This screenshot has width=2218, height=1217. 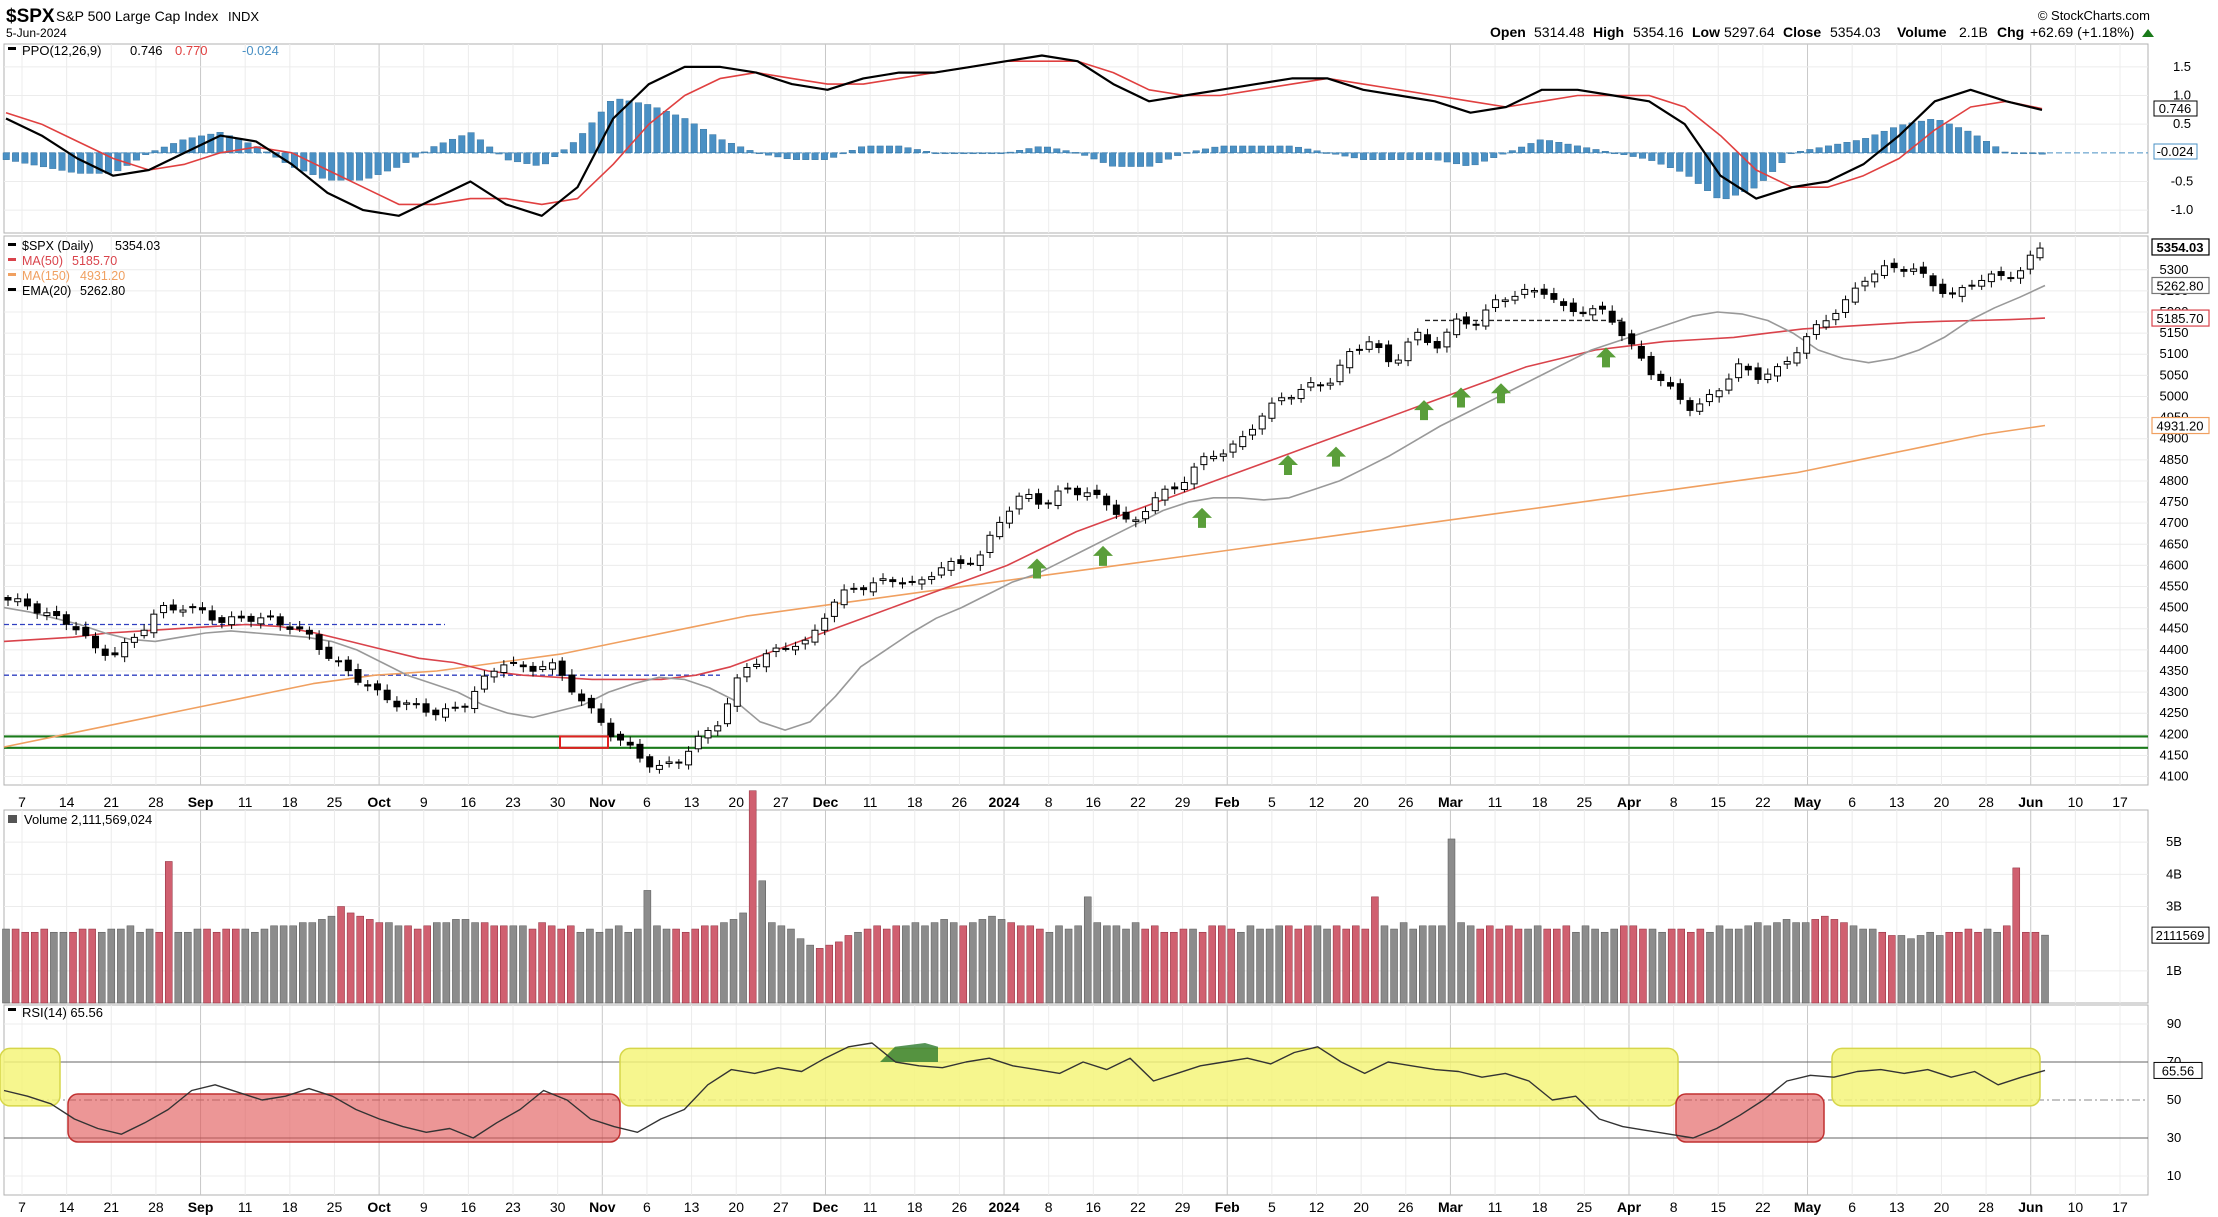 What do you see at coordinates (2178, 1070) in the screenshot?
I see `rsi-last-box` at bounding box center [2178, 1070].